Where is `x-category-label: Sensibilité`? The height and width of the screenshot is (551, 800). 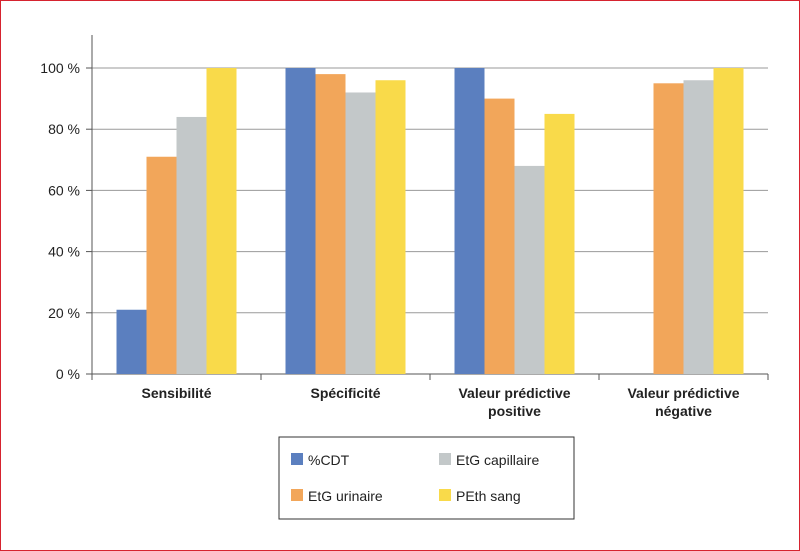
x-category-label: Sensibilité is located at coordinates (176, 393).